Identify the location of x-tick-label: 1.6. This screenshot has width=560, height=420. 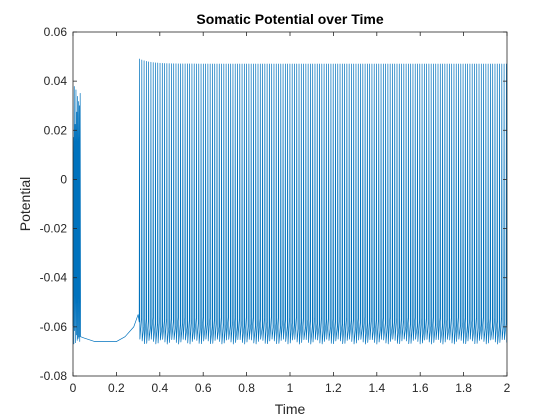
(420, 388).